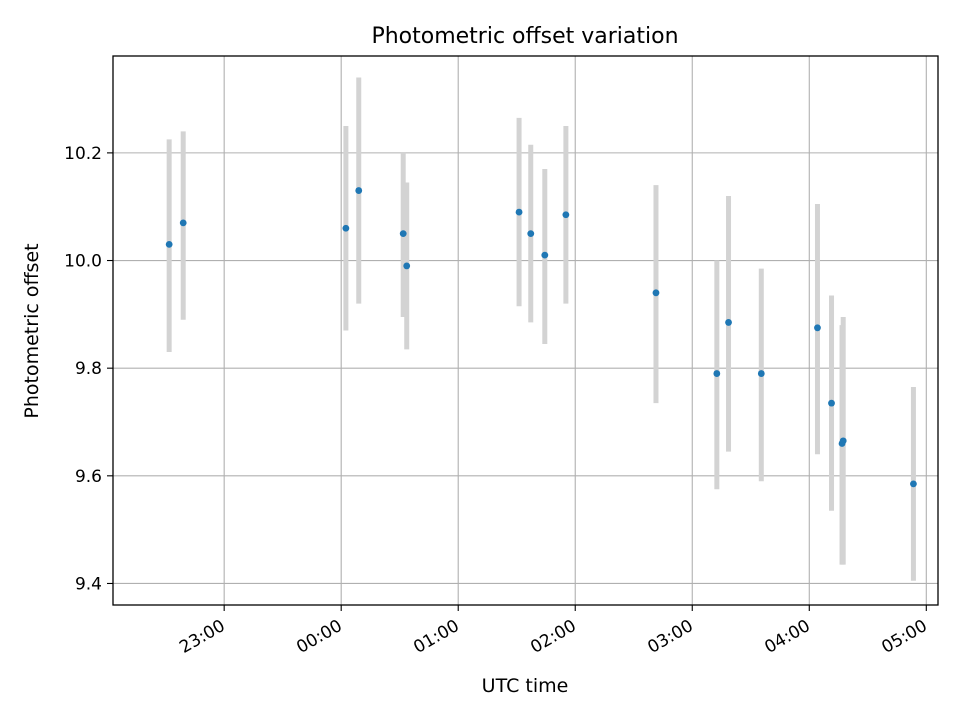 This screenshot has height=720, width=960. I want to click on y-tick-label: 9.4, so click(88, 584).